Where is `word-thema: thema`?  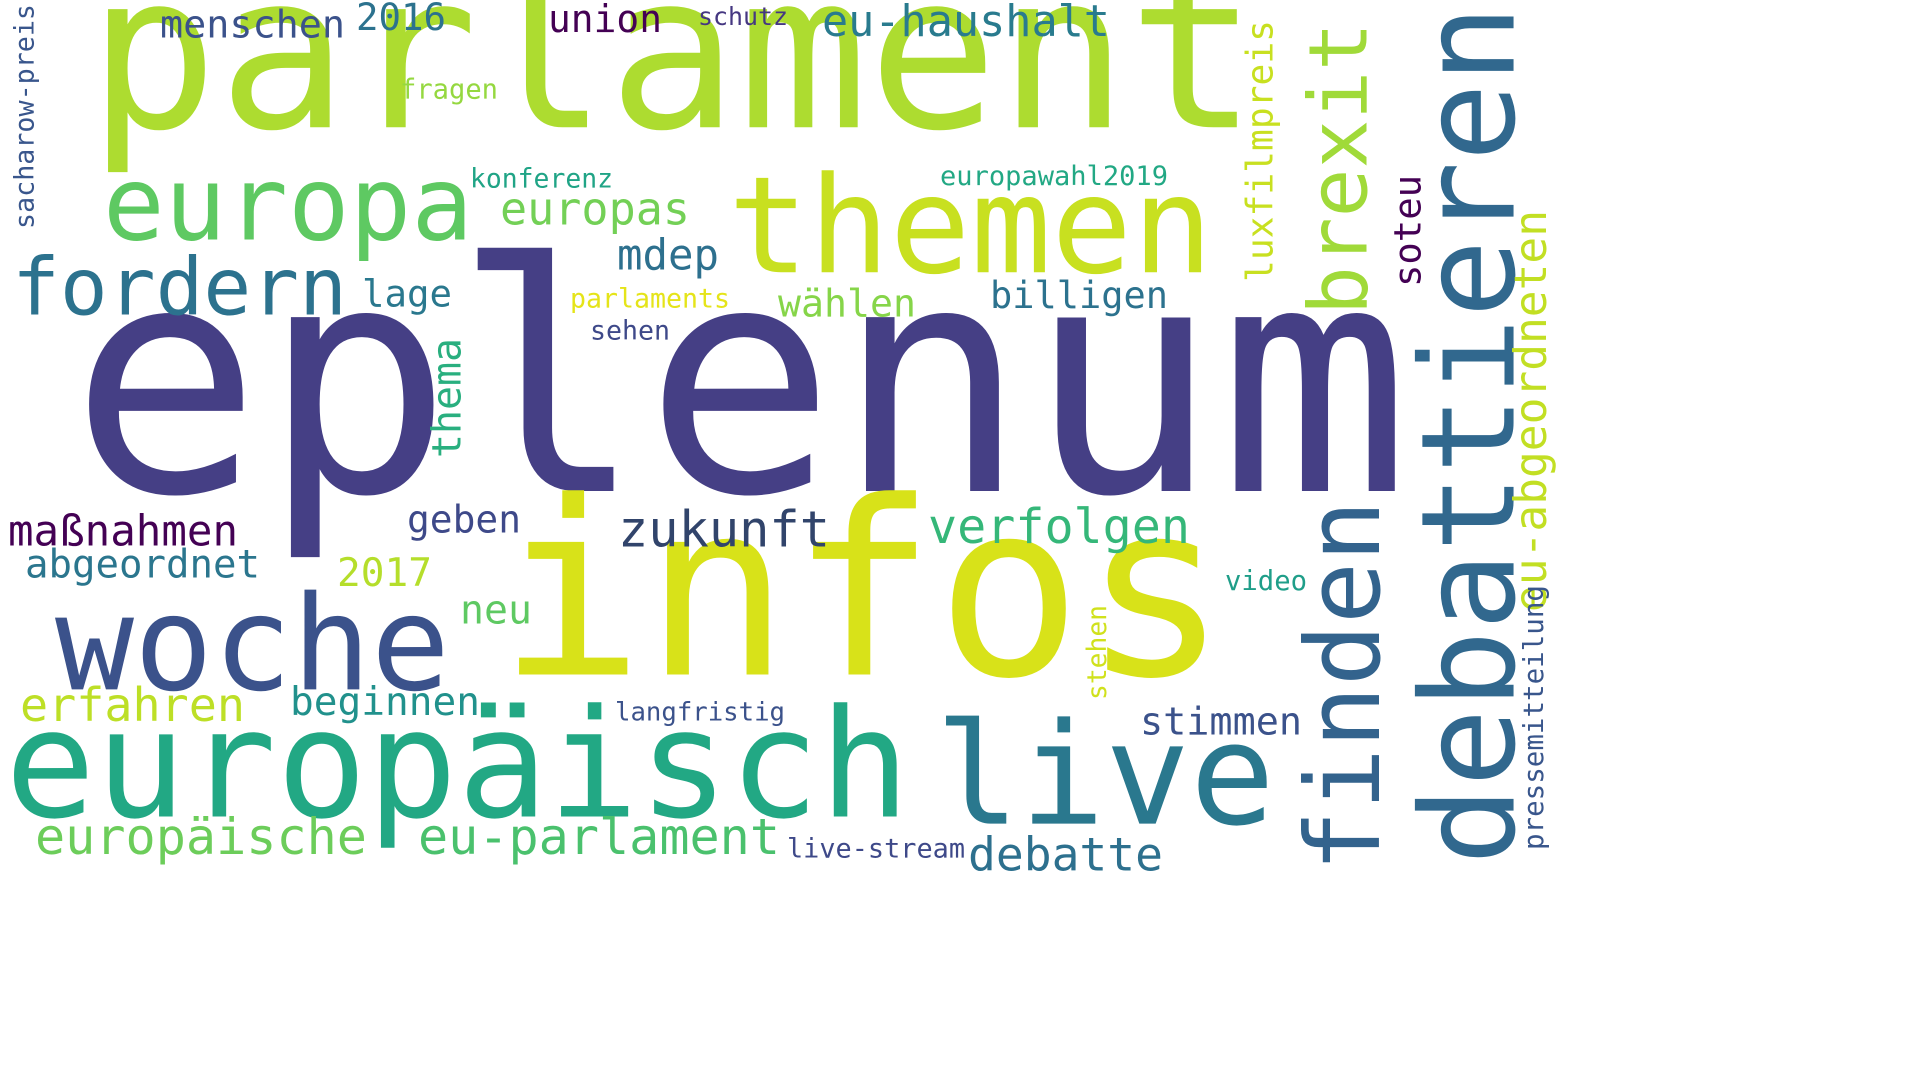 word-thema: thema is located at coordinates (447, 398).